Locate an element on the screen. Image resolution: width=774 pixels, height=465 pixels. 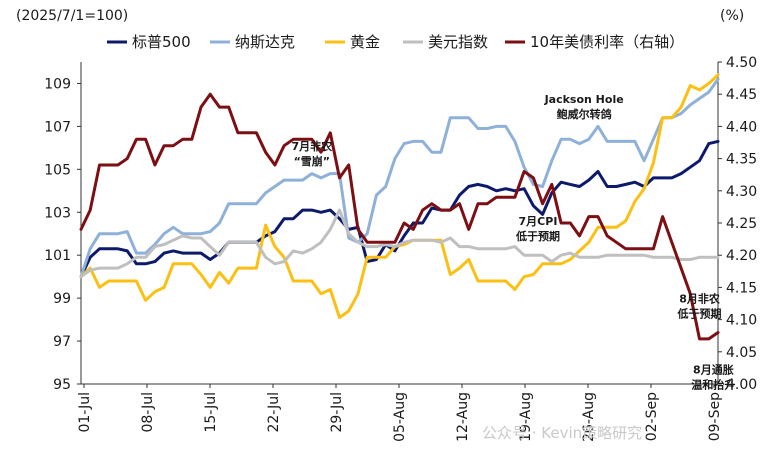
legend-label-2: 纳斯达克 is located at coordinates (265, 42).